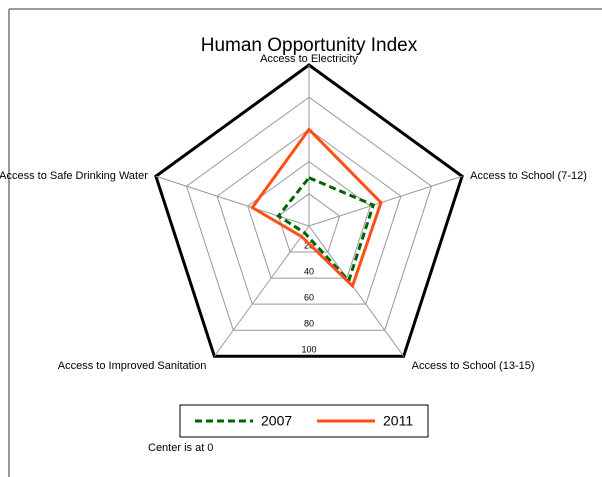 The width and height of the screenshot is (602, 477). Describe the element at coordinates (308, 350) in the screenshot. I see `r-tick-label: 100` at that location.